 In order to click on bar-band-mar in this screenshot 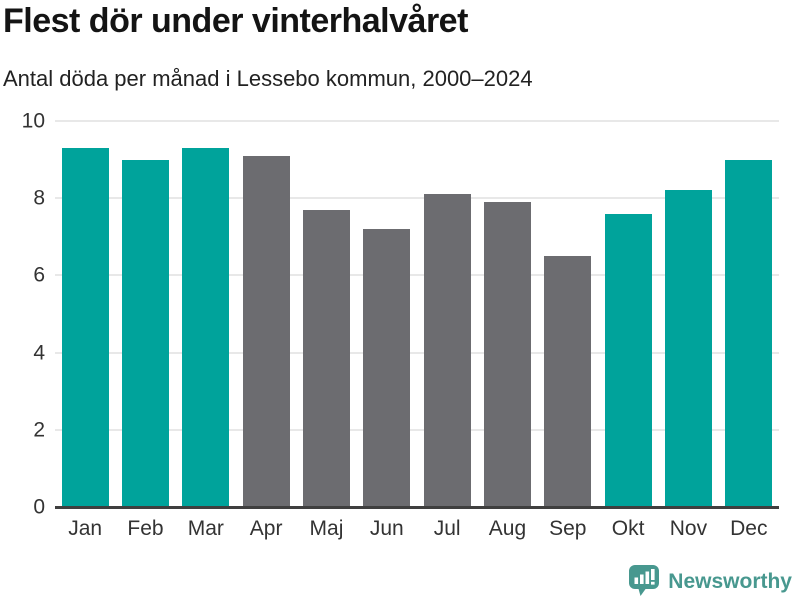, I will do `click(206, 314)`.